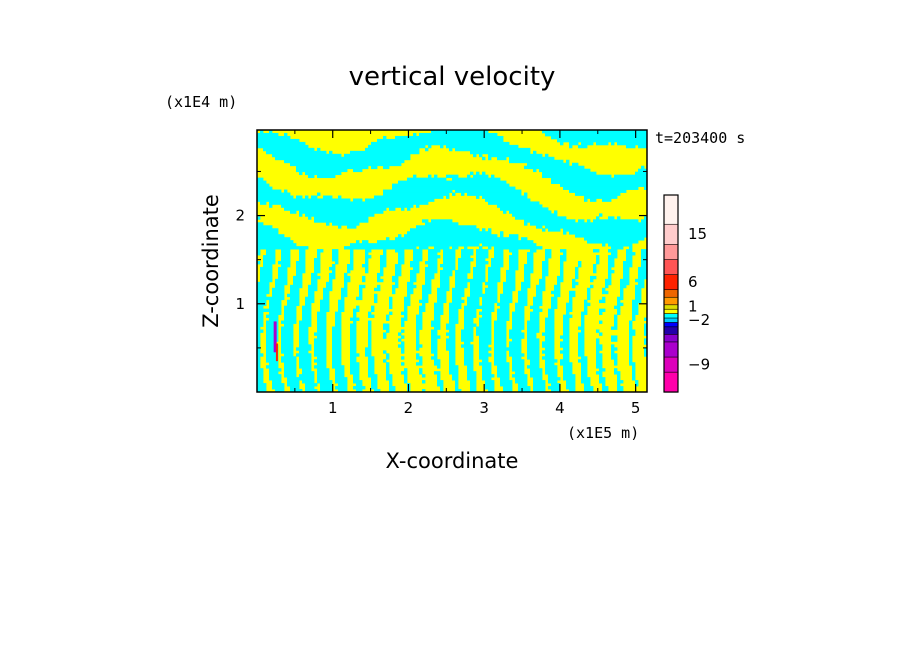 Image resolution: width=904 pixels, height=654 pixels. Describe the element at coordinates (211, 261) in the screenshot. I see `y-axis-label: Z-coordinate` at that location.